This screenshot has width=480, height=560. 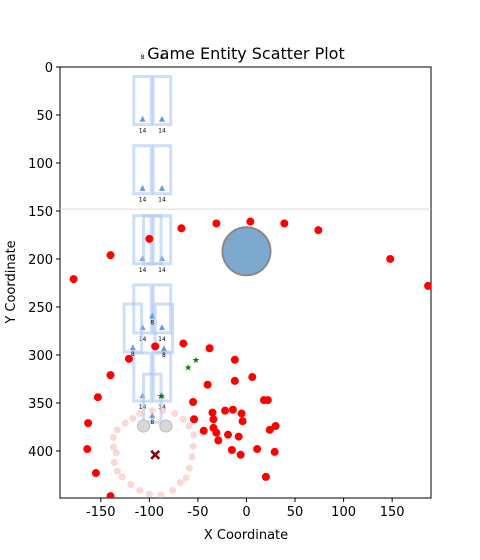 I want to click on large-entity, so click(x=246, y=251).